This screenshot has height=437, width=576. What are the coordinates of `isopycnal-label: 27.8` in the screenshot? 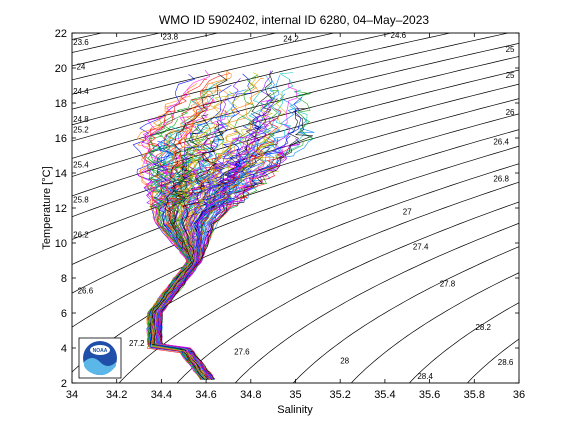 It's located at (448, 283).